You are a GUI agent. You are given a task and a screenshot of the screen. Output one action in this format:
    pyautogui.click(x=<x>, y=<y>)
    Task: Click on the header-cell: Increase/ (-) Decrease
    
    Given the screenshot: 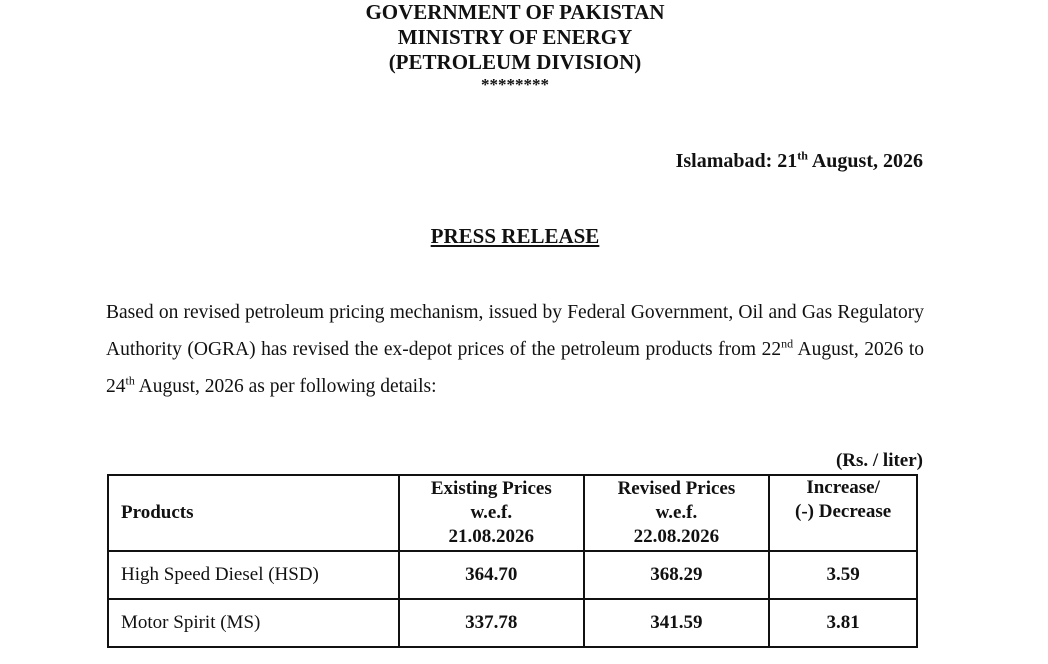 What is the action you would take?
    pyautogui.click(x=843, y=513)
    